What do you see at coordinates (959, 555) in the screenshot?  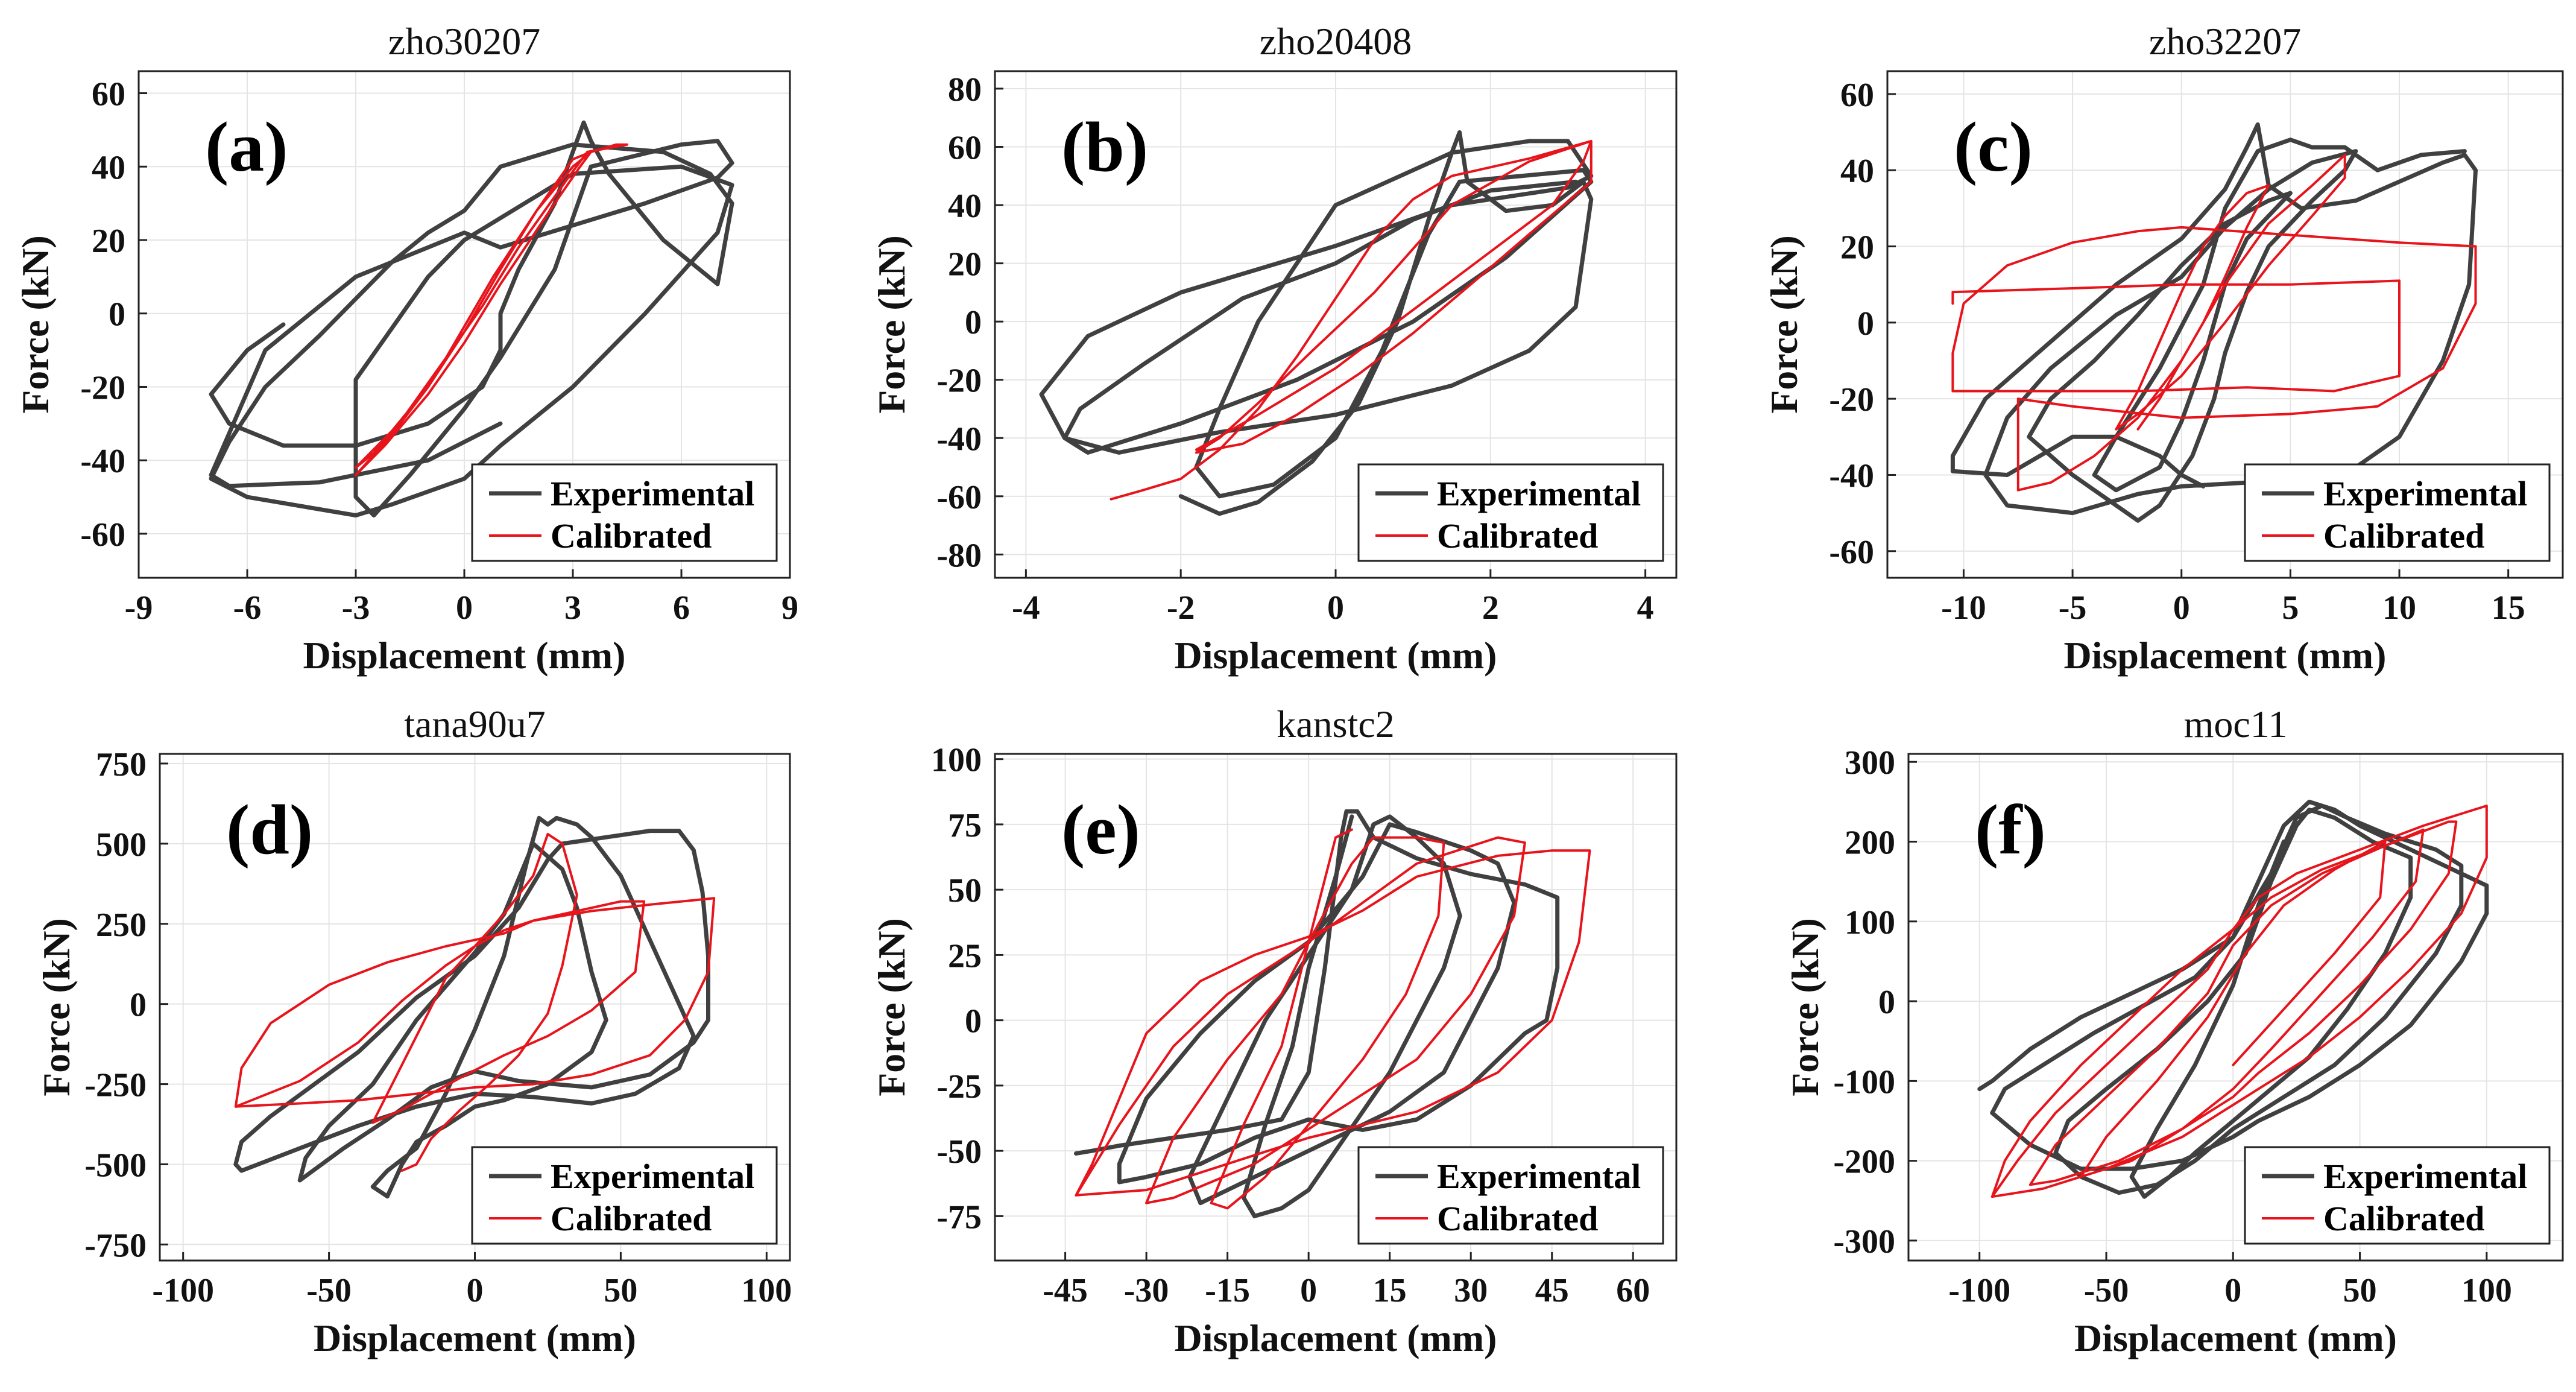 I see `y-tick-label: -80` at bounding box center [959, 555].